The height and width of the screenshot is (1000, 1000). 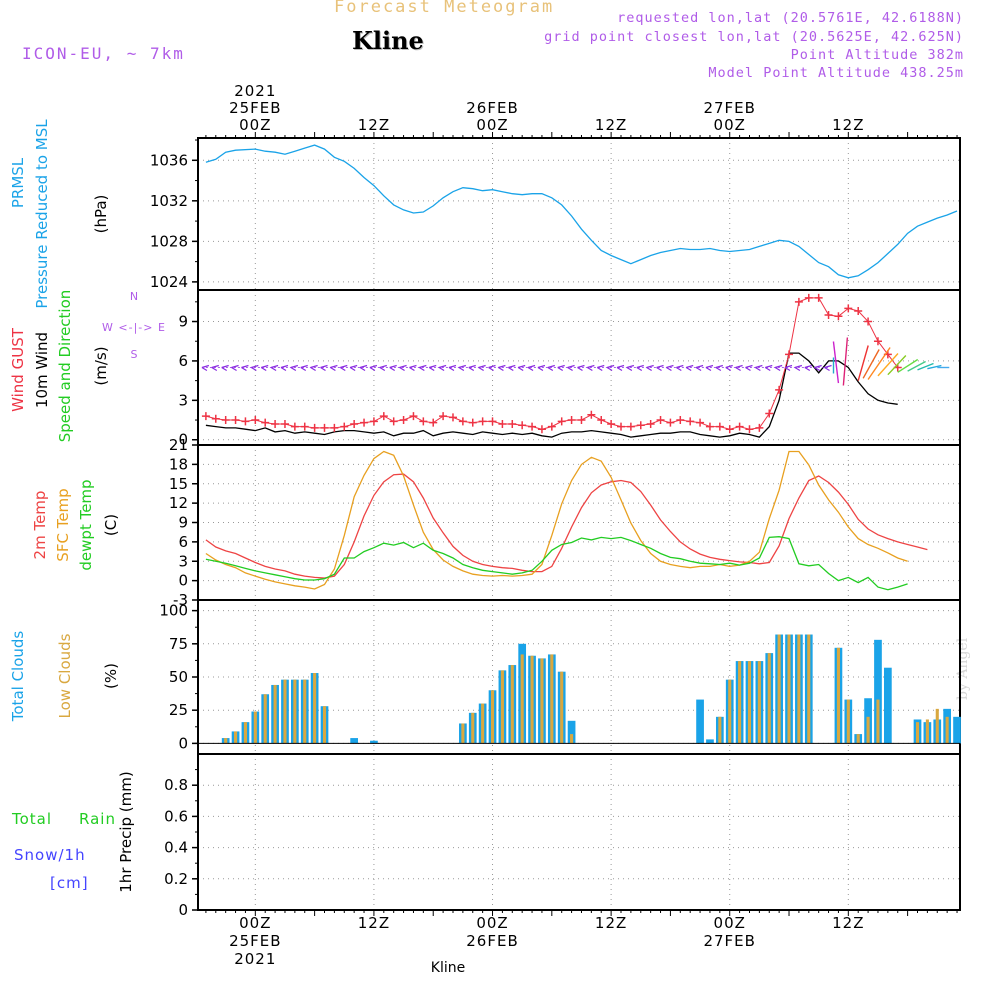 I want to click on station-name: Kline, so click(x=388, y=40).